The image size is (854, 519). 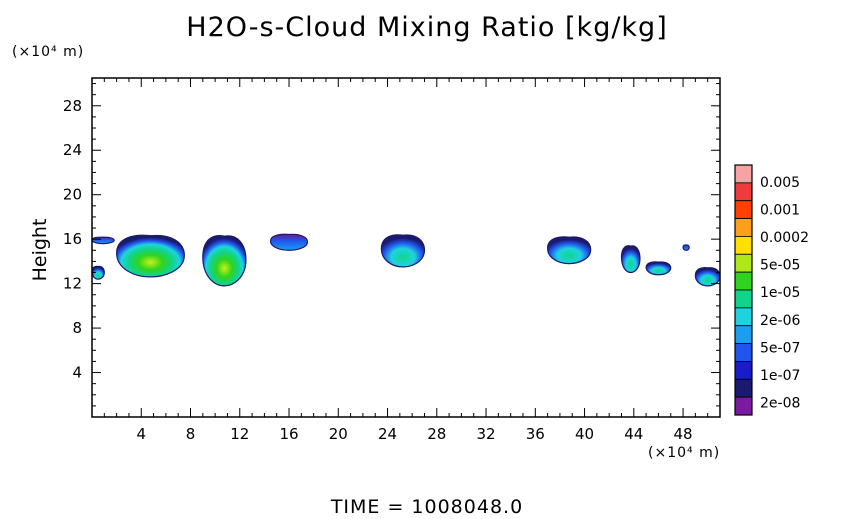 I want to click on x-tick-label: 40, so click(x=584, y=434).